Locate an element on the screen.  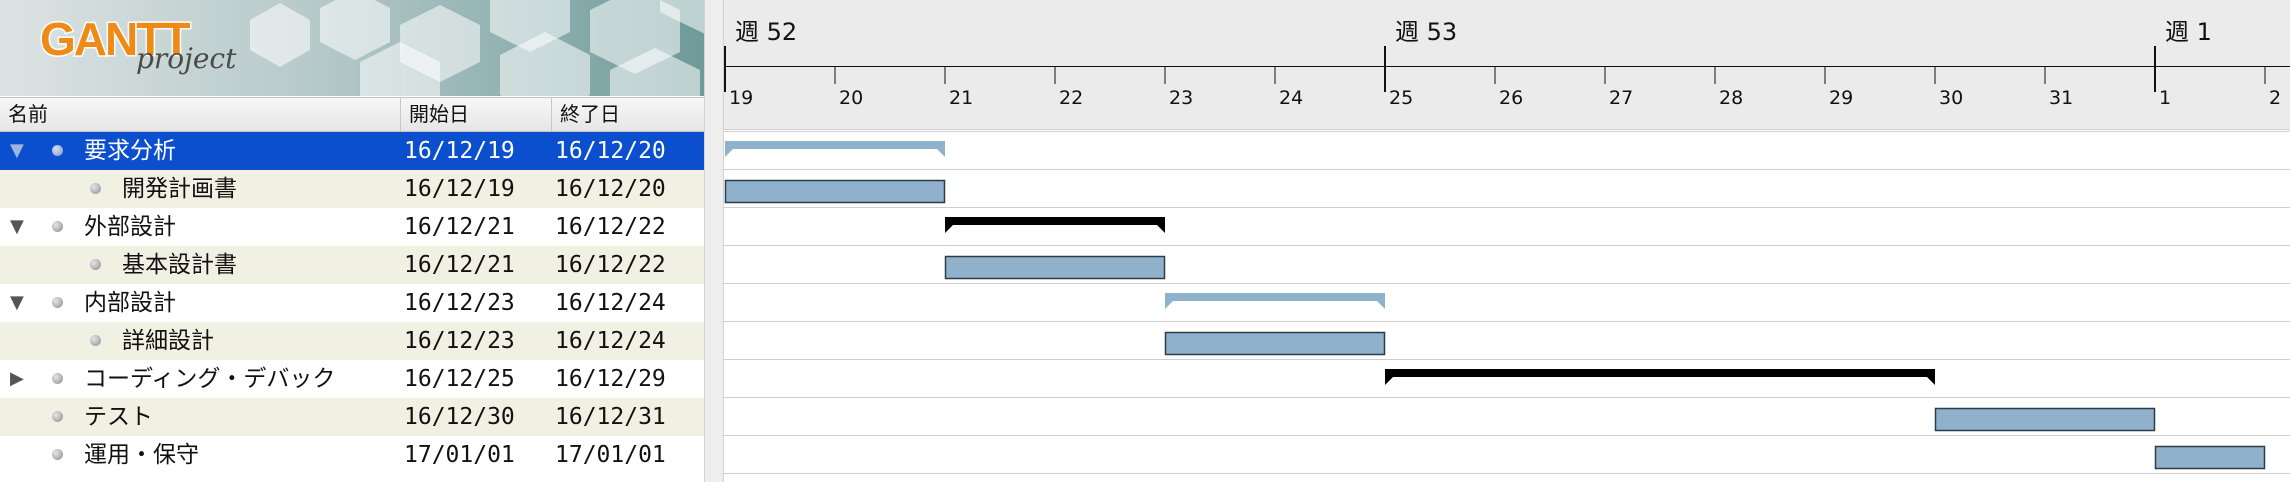
task-row: ▶ コーディング・デバック 16/12/25 16/12/29 is located at coordinates (352, 379).